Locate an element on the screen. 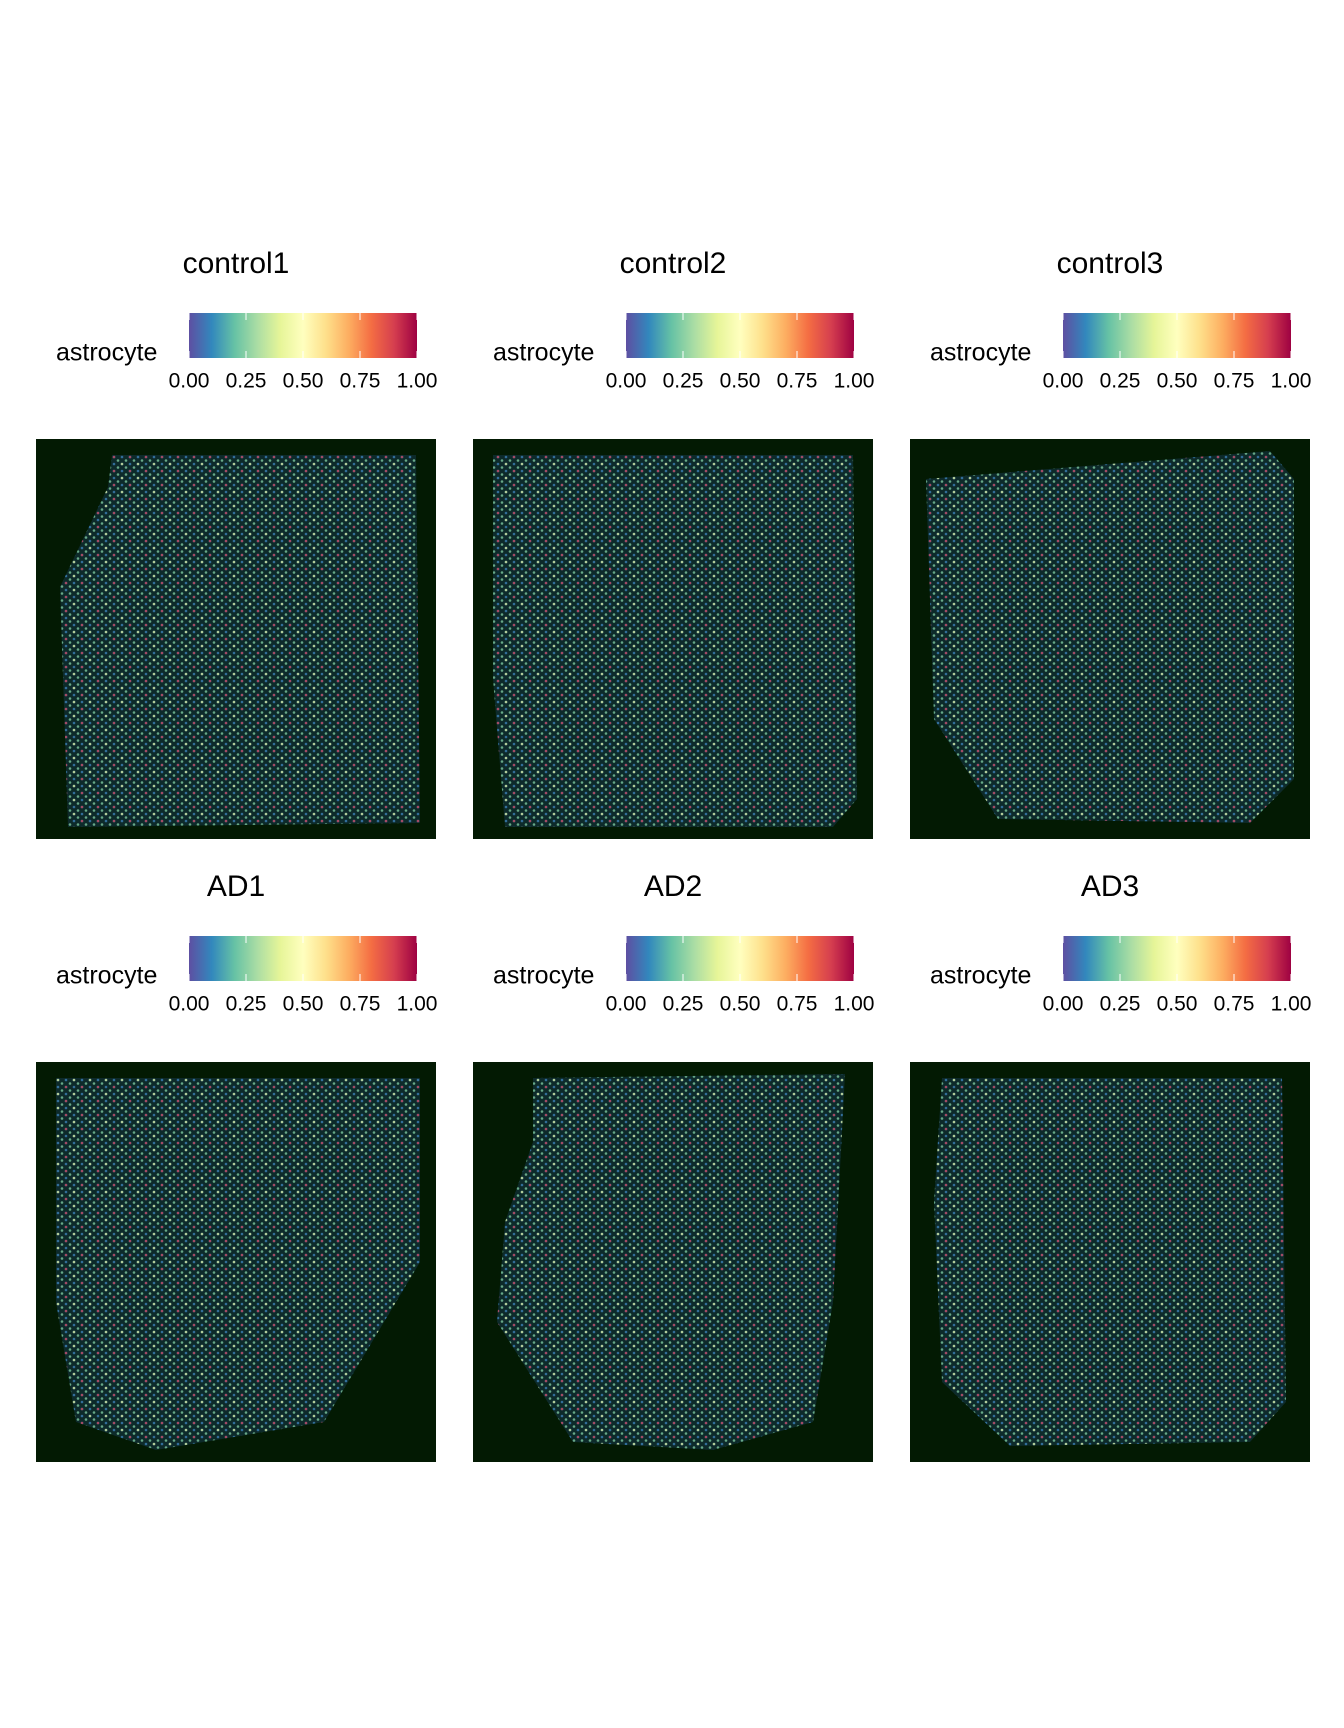  panel-title: control2 is located at coordinates (673, 263).